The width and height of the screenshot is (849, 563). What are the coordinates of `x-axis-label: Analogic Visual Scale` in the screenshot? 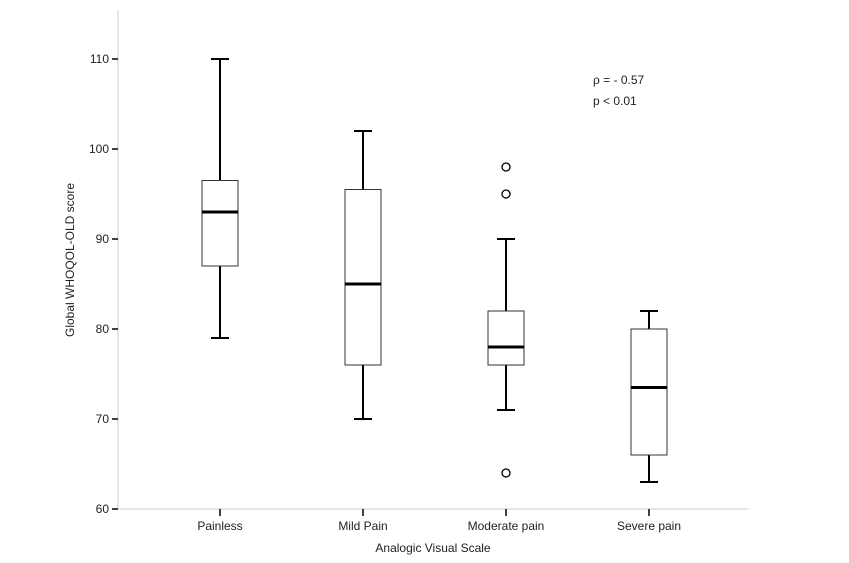 It's located at (433, 548).